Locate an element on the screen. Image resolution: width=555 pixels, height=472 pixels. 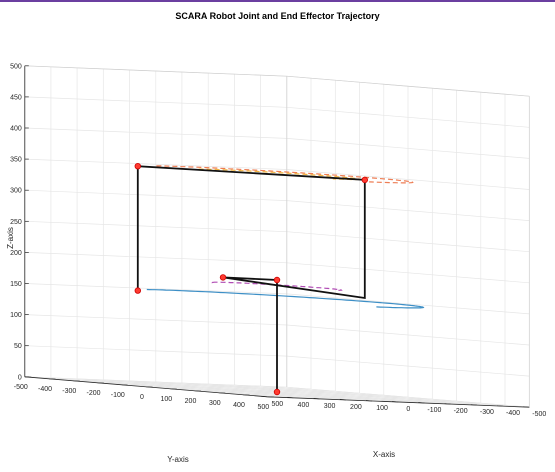
x-tick-label: 0 is located at coordinates (142, 397).